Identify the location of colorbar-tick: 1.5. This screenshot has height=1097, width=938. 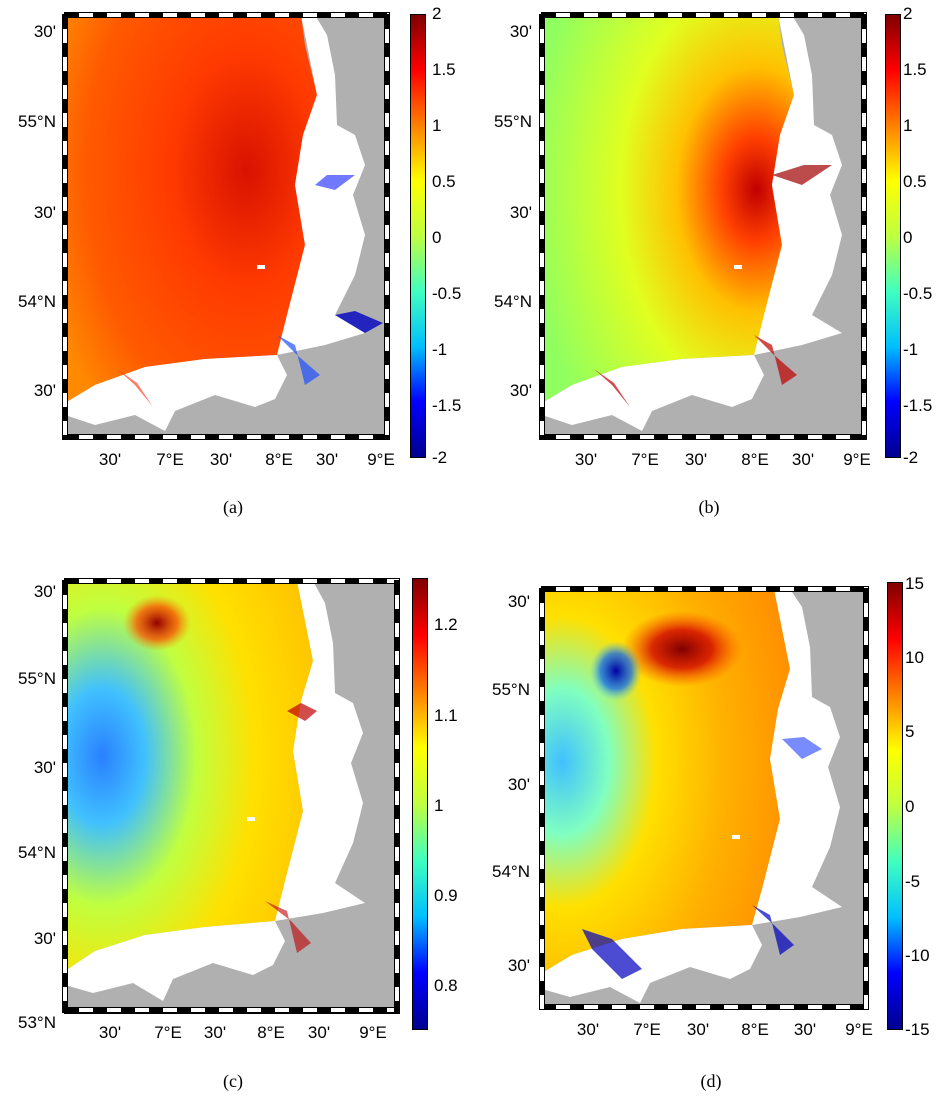
(444, 69).